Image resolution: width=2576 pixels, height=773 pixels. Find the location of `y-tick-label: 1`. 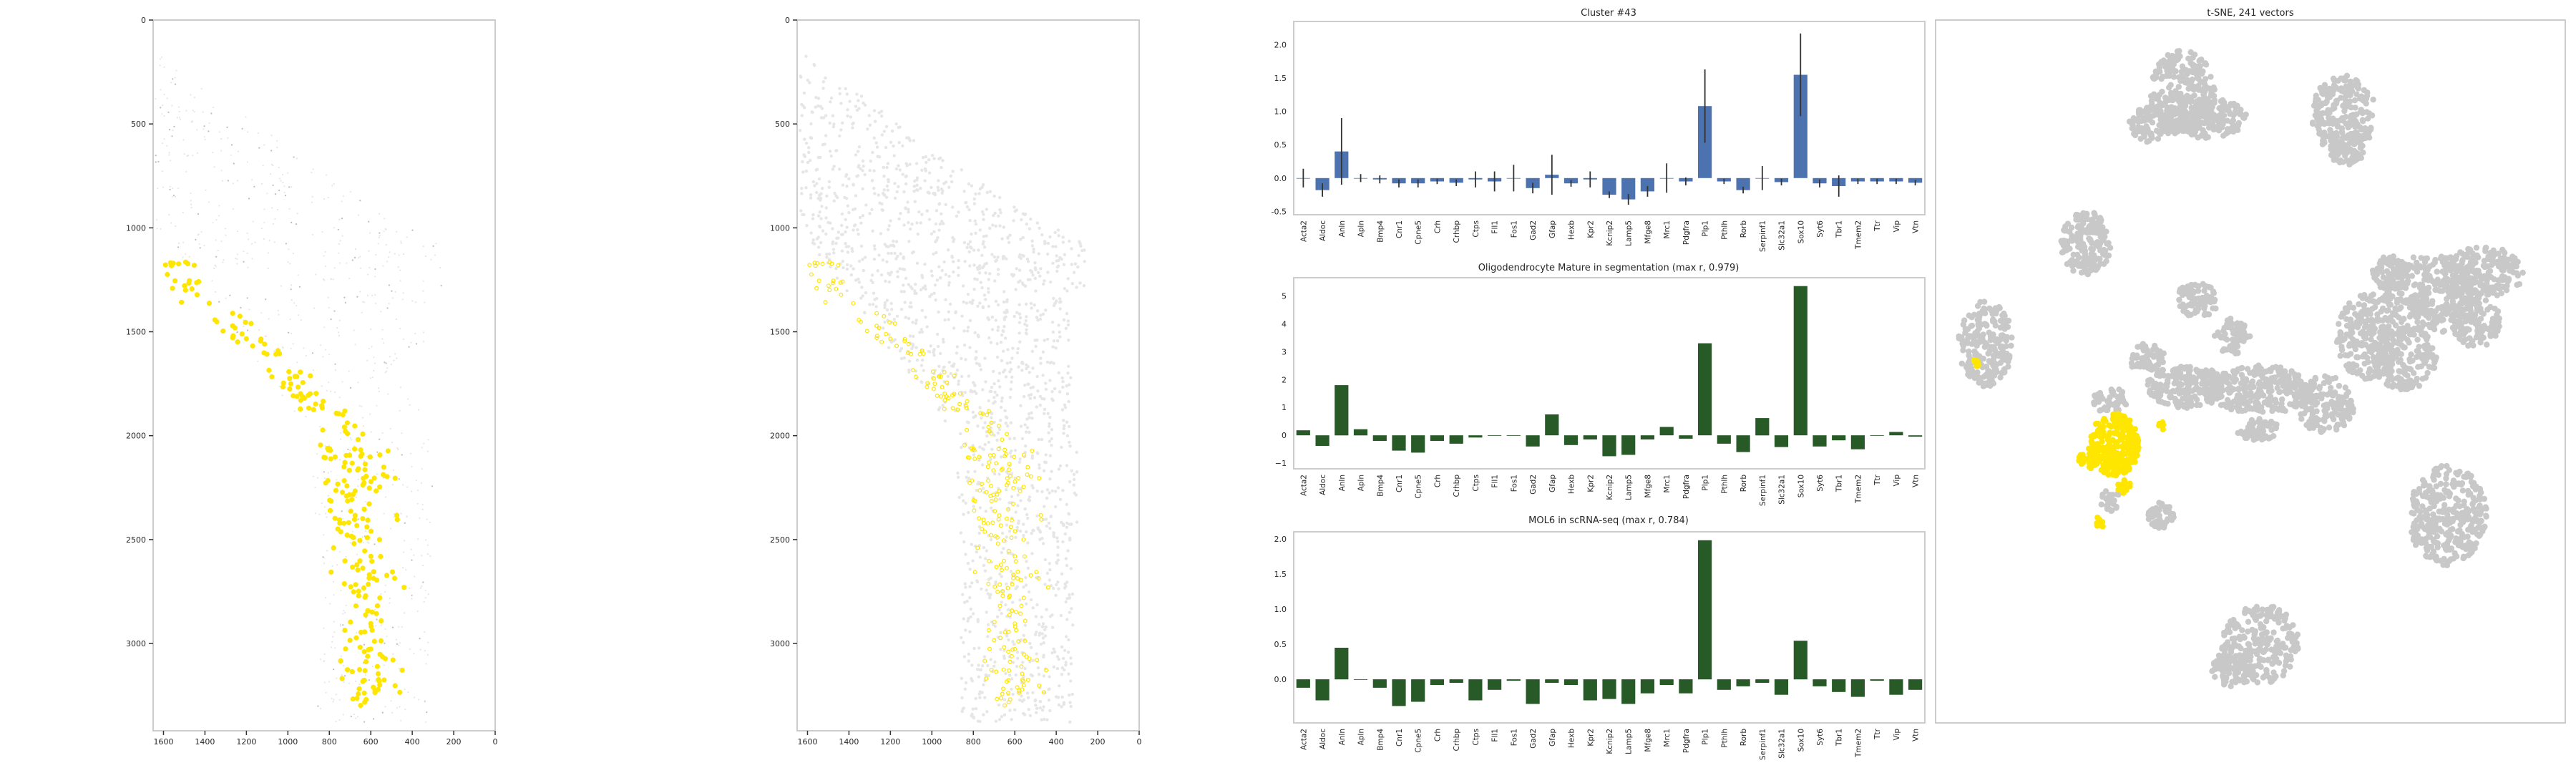

y-tick-label: 1 is located at coordinates (1284, 407).